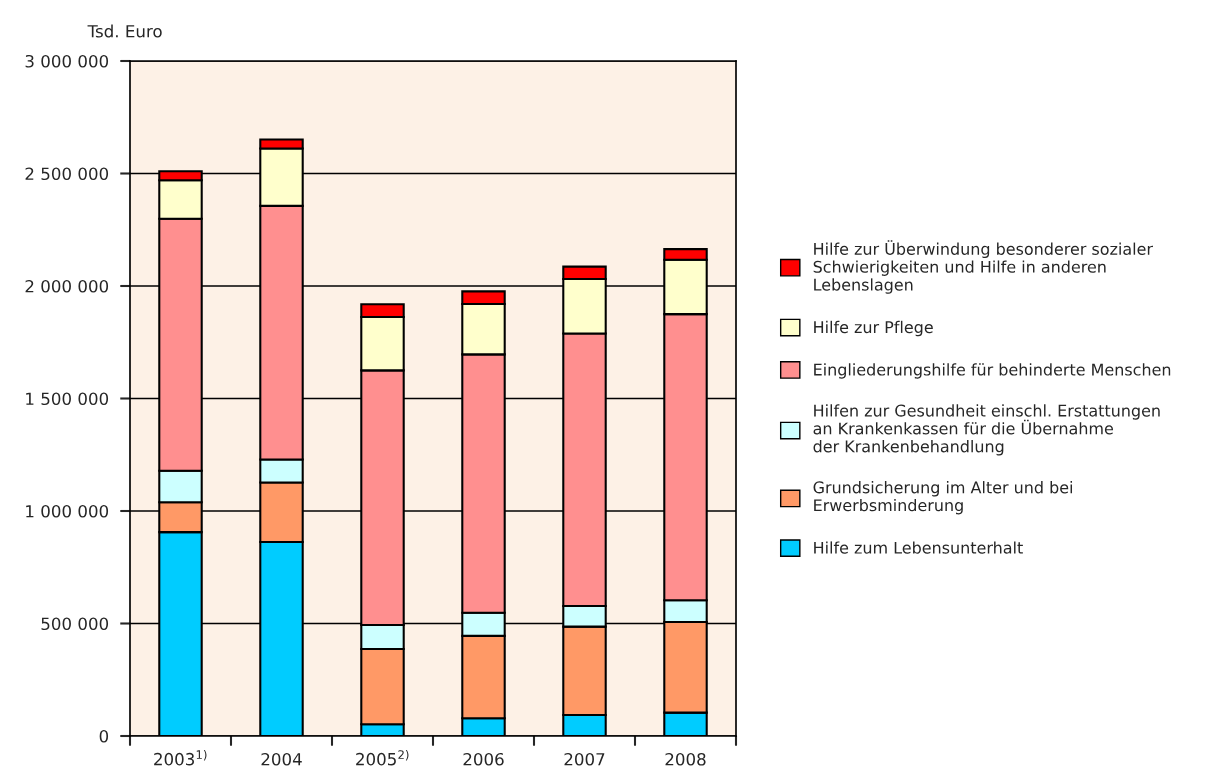  I want to click on legend-label: Hilfe zur Pflege, so click(873, 328).